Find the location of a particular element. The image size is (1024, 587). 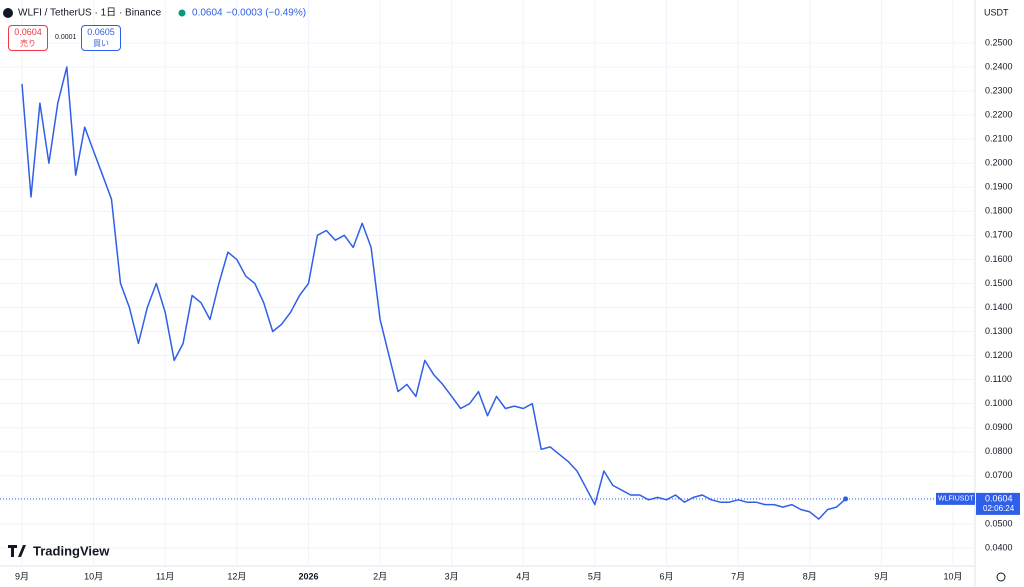

spread: 0.0001 is located at coordinates (66, 37).